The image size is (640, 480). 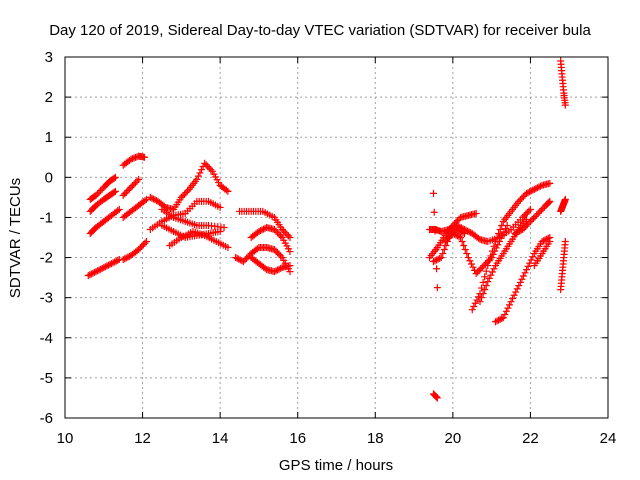 I want to click on y-axis-label: SDTVAR / TECUs, so click(x=15, y=238).